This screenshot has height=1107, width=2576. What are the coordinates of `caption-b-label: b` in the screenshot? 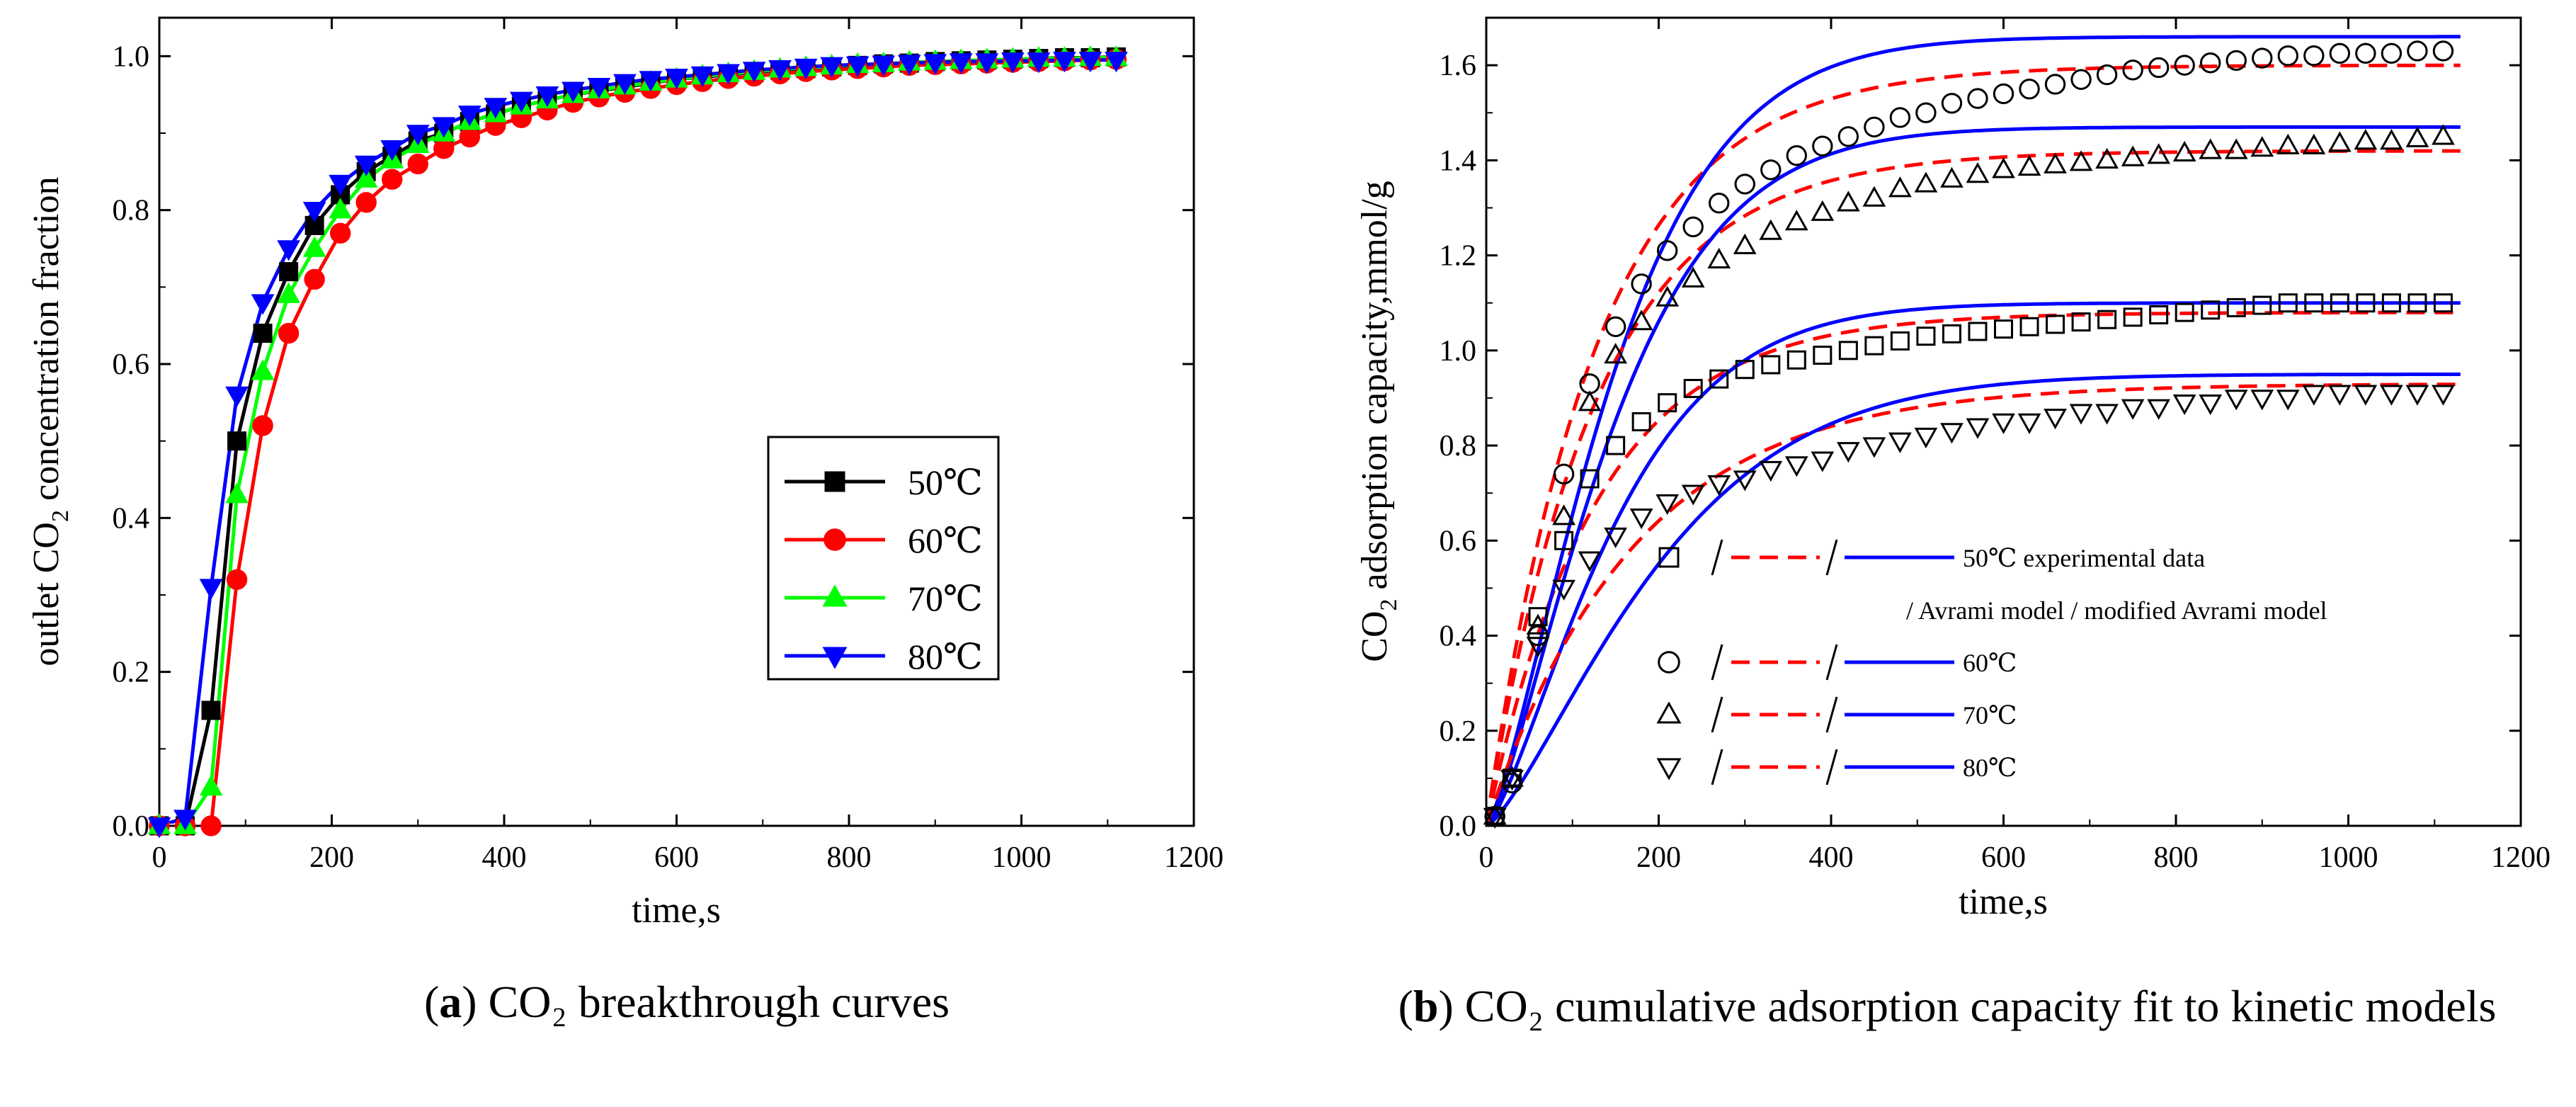 It's located at (1426, 1006).